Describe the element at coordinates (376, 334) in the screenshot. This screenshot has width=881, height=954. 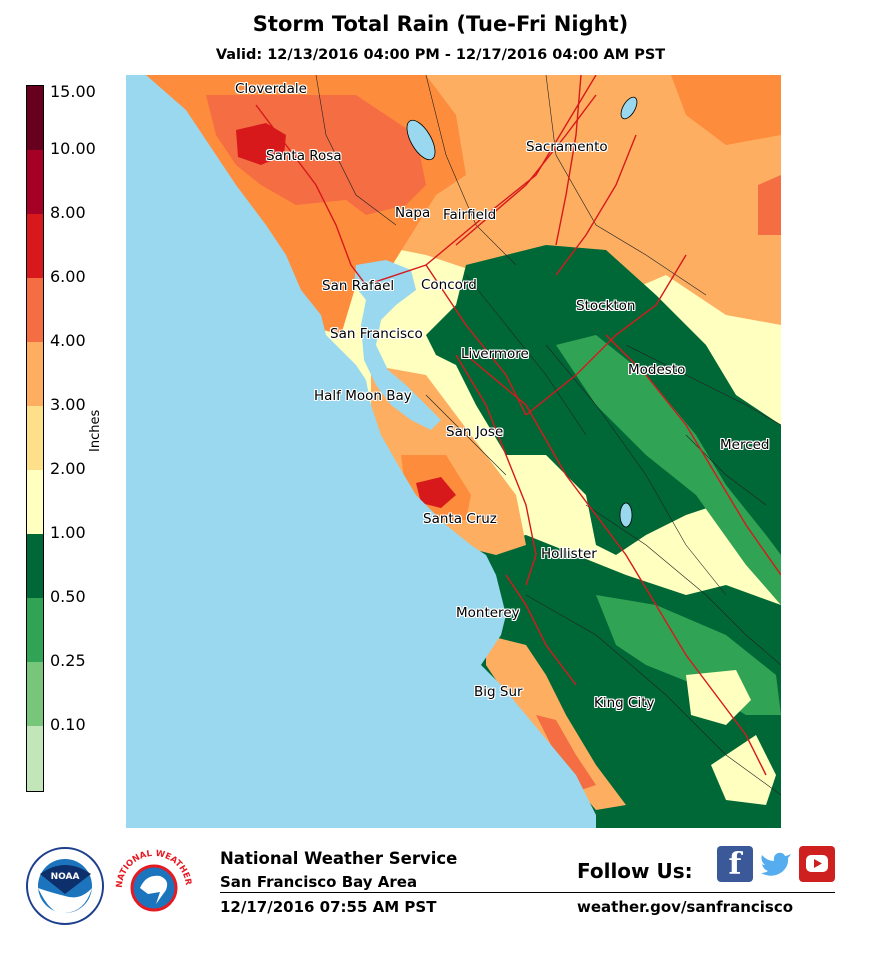
I see `city-label: San Francisco` at that location.